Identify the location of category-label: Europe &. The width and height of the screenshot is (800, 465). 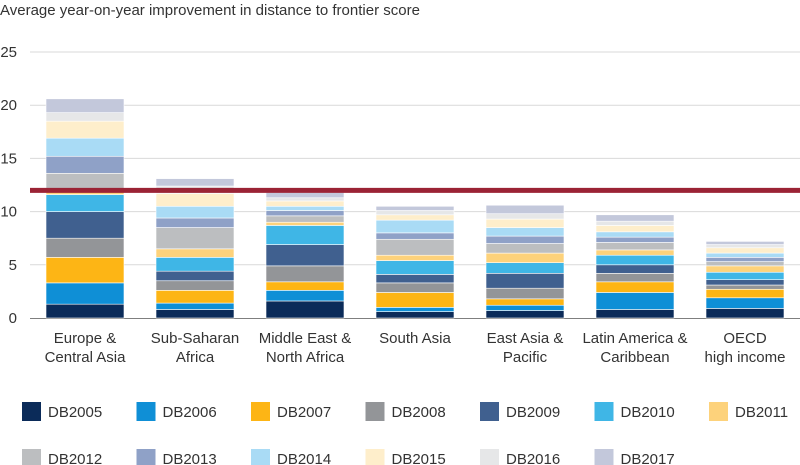
(85, 338).